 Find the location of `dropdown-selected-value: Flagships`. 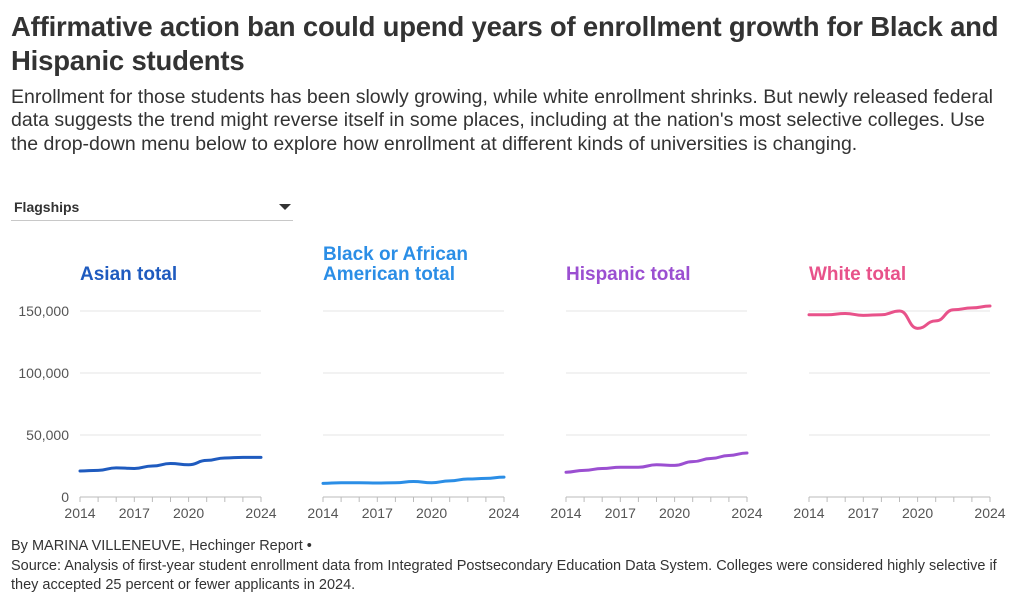

dropdown-selected-value: Flagships is located at coordinates (47, 207).